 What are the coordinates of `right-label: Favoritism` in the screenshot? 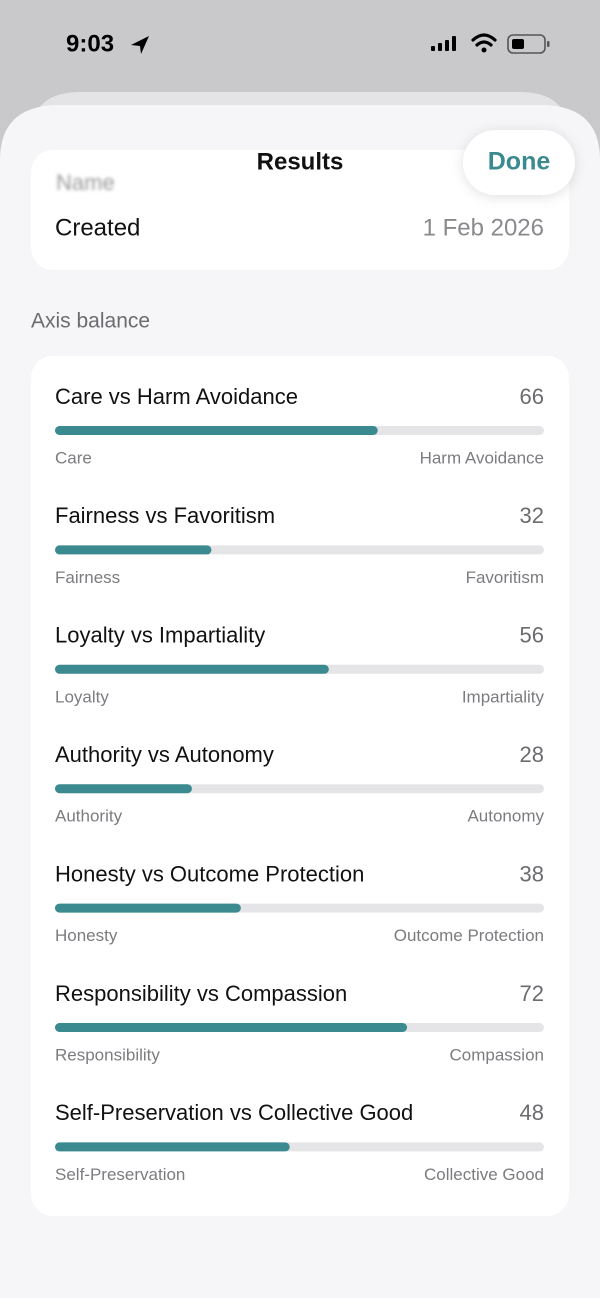 It's located at (505, 577).